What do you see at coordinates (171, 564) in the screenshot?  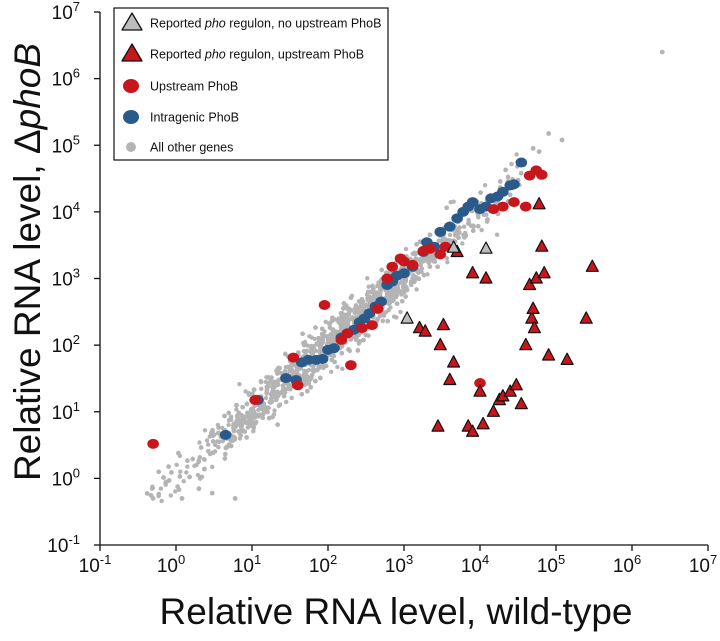 I see `x-tick-label: 10⁰` at bounding box center [171, 564].